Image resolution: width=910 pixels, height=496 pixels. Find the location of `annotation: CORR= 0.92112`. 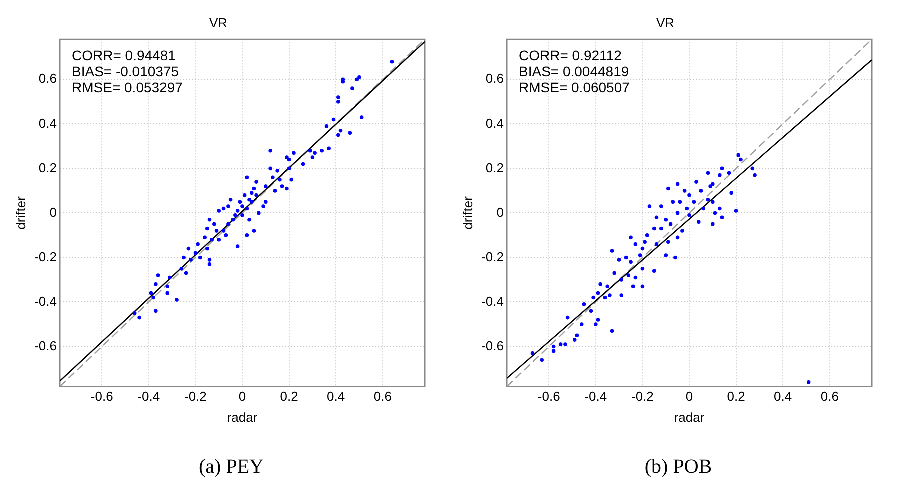

annotation: CORR= 0.92112 is located at coordinates (570, 55).